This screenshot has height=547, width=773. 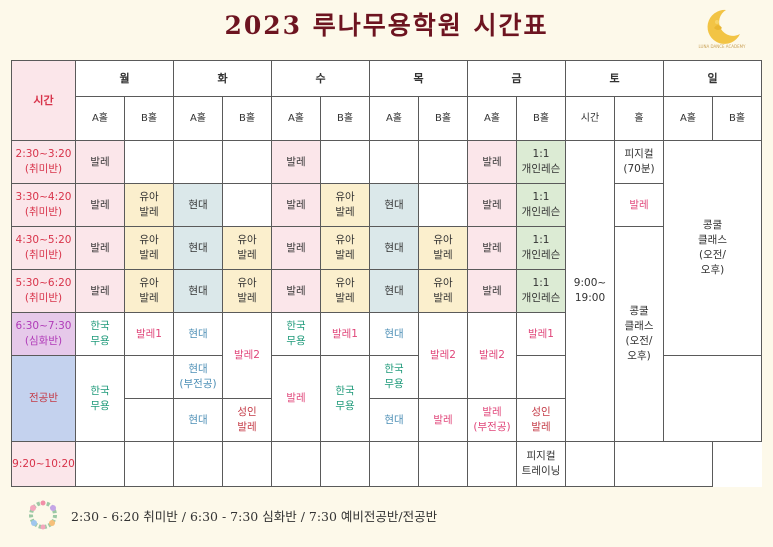 What do you see at coordinates (43, 515) in the screenshot?
I see `flower-wreath-icon` at bounding box center [43, 515].